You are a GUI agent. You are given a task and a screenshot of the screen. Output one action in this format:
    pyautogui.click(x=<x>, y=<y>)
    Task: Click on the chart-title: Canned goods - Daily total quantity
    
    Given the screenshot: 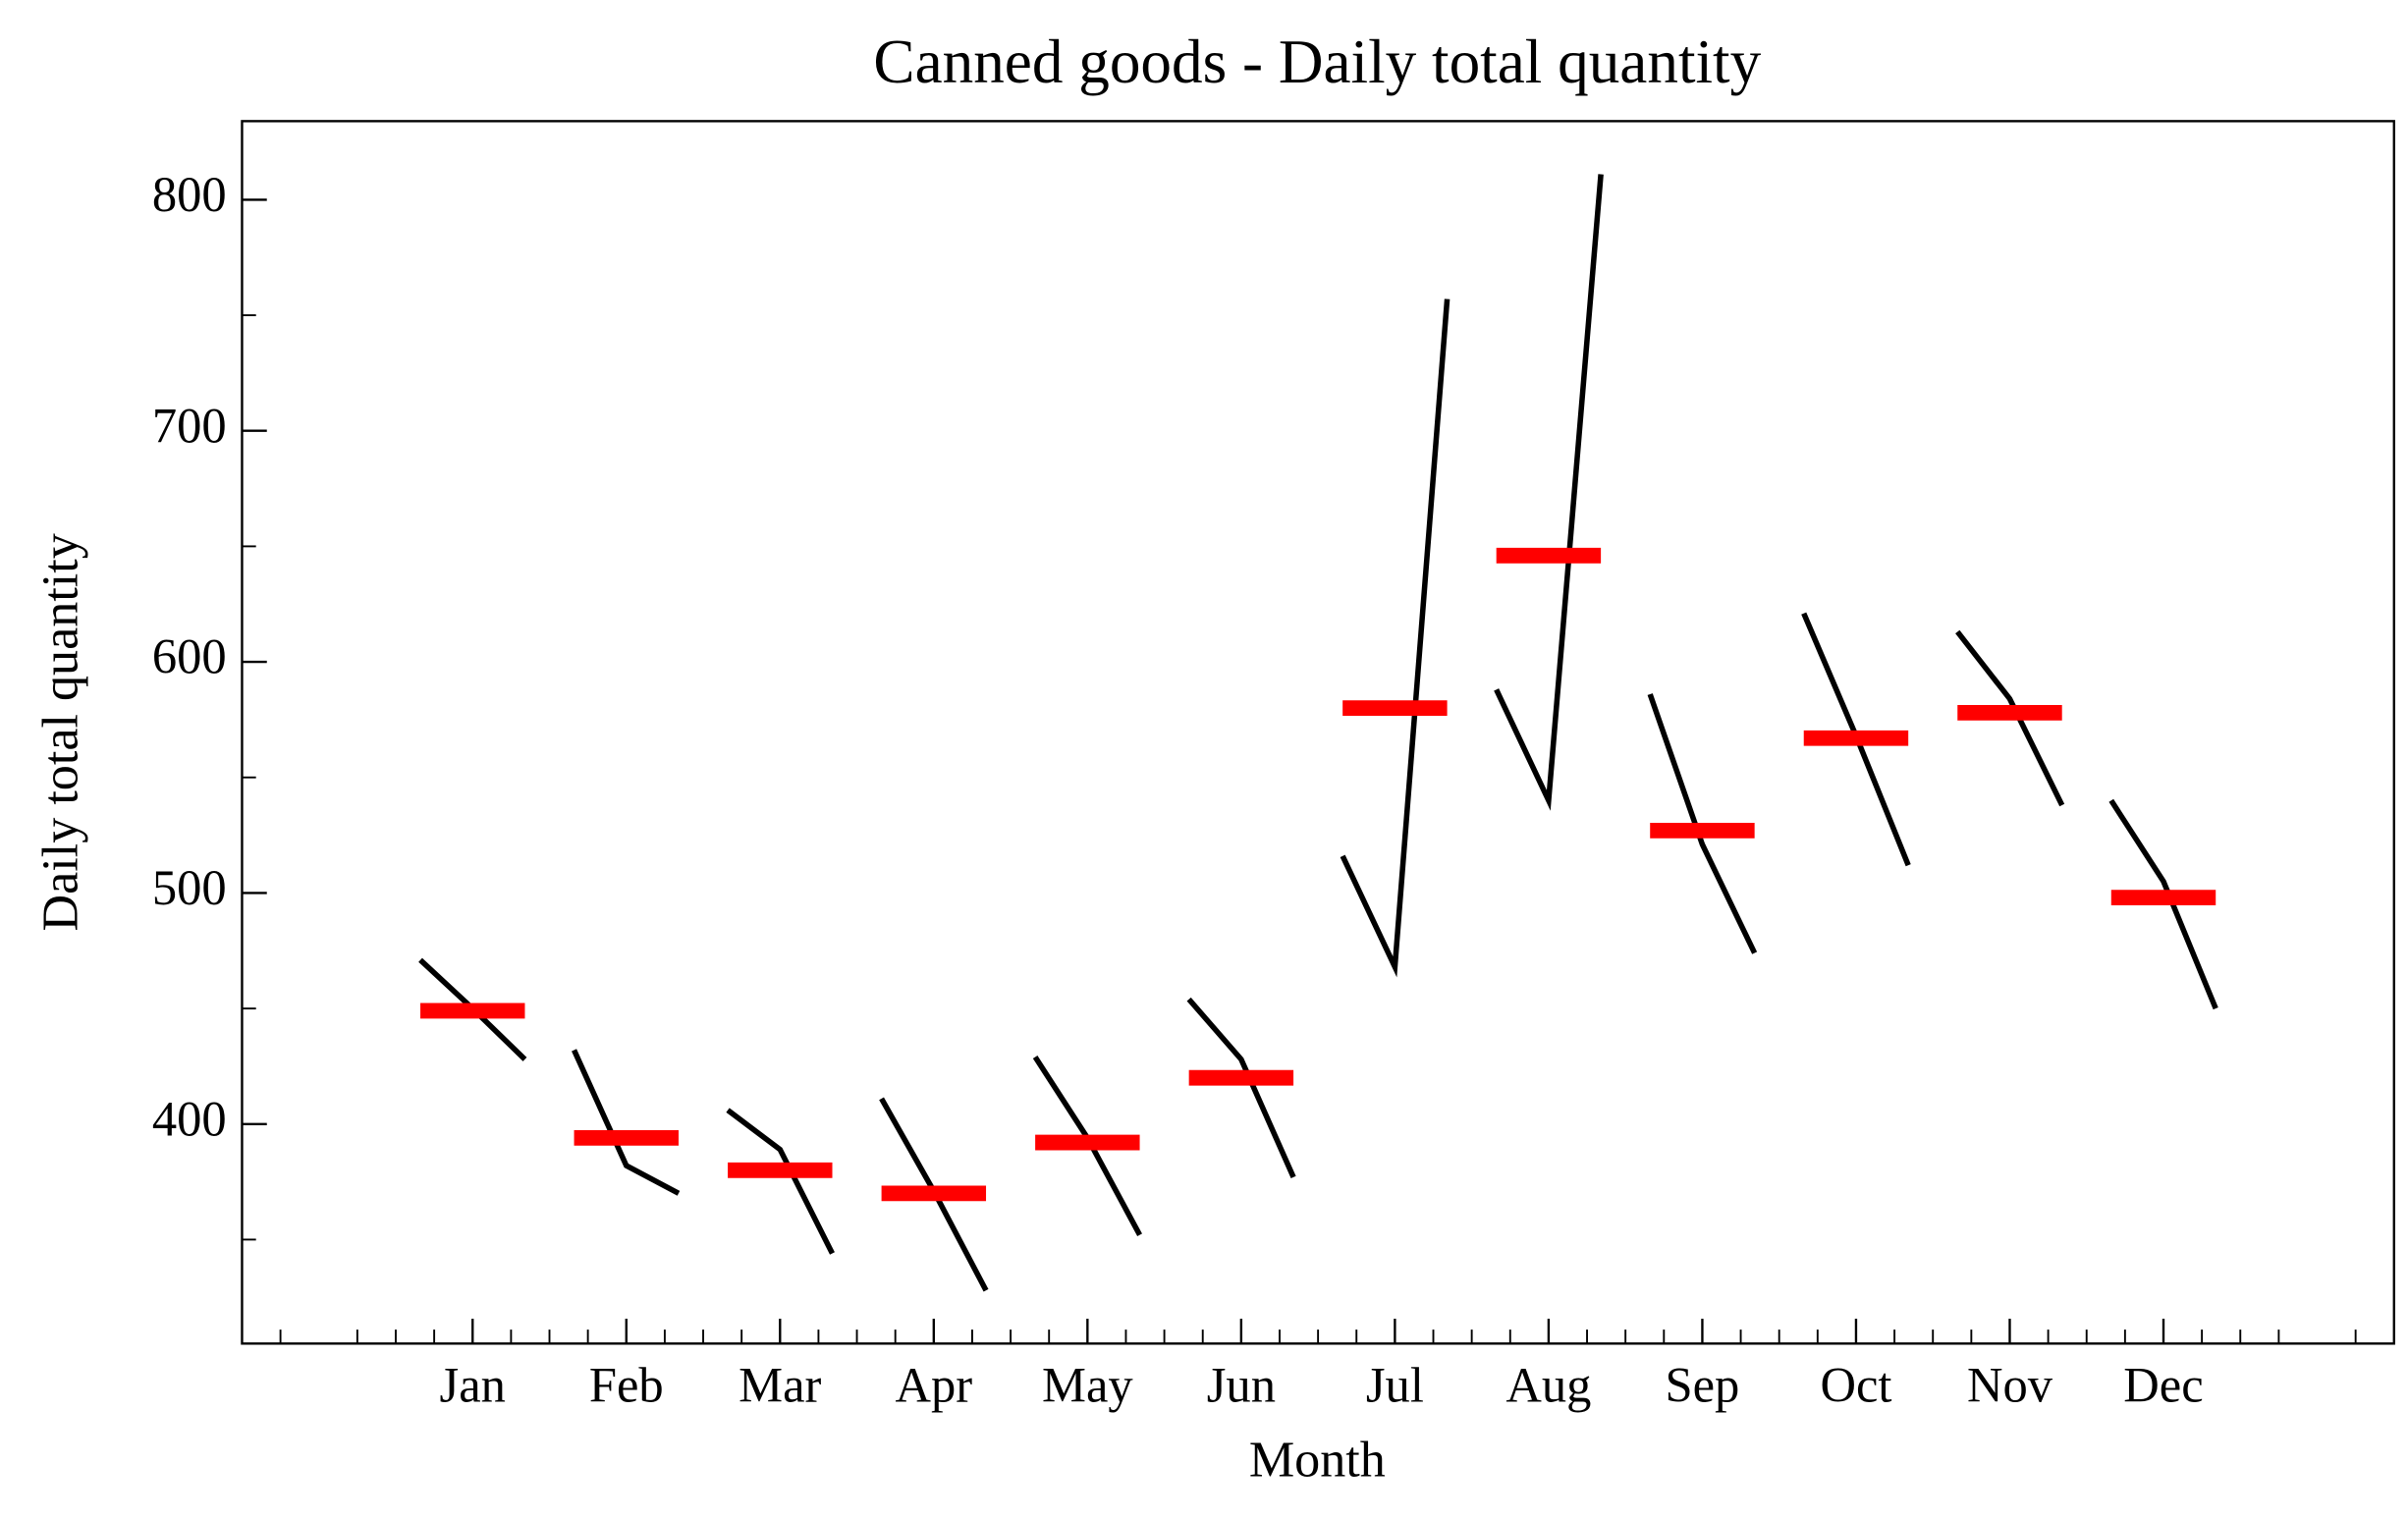 What is the action you would take?
    pyautogui.click(x=1317, y=61)
    